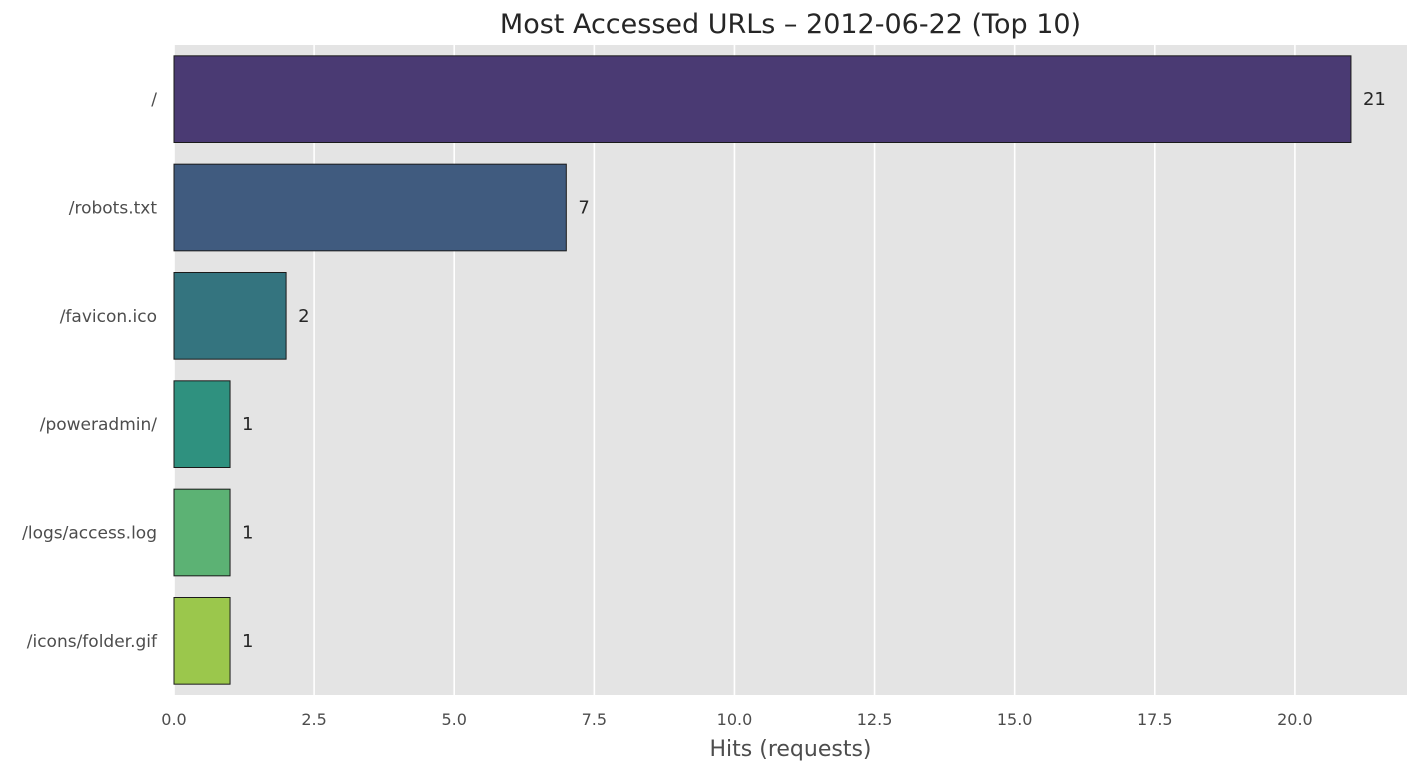  What do you see at coordinates (113, 209) in the screenshot?
I see `category-label: /robots.txt` at bounding box center [113, 209].